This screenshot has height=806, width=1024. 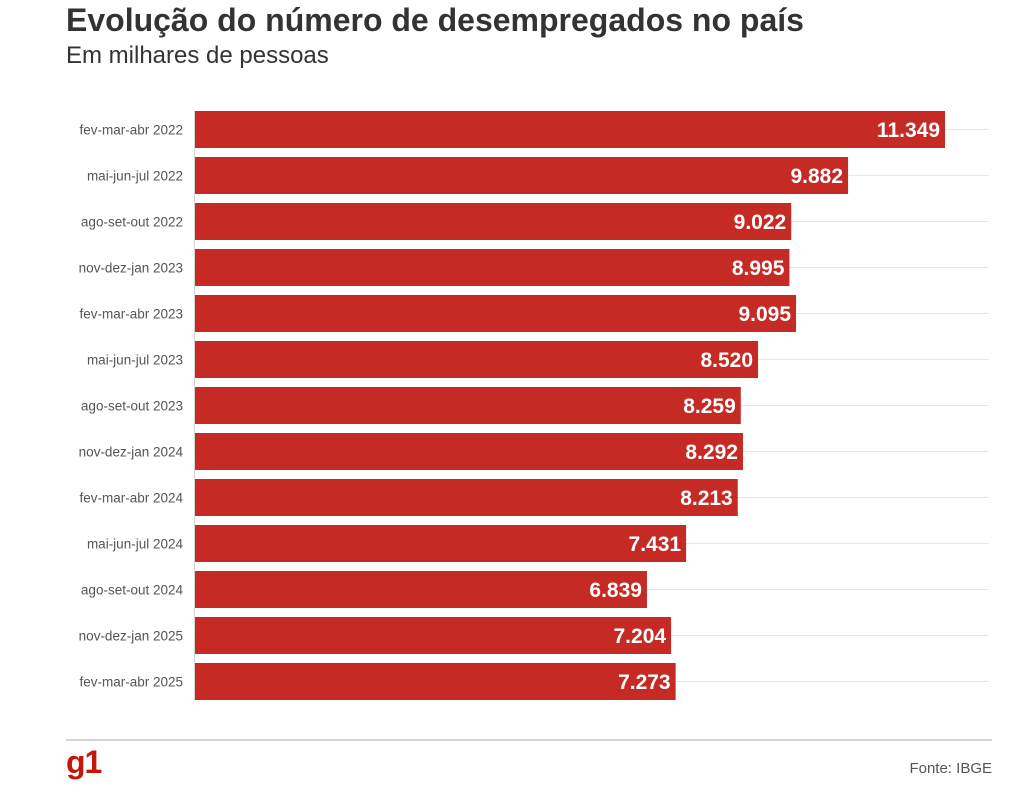 I want to click on value-label: 7.204, so click(x=640, y=636).